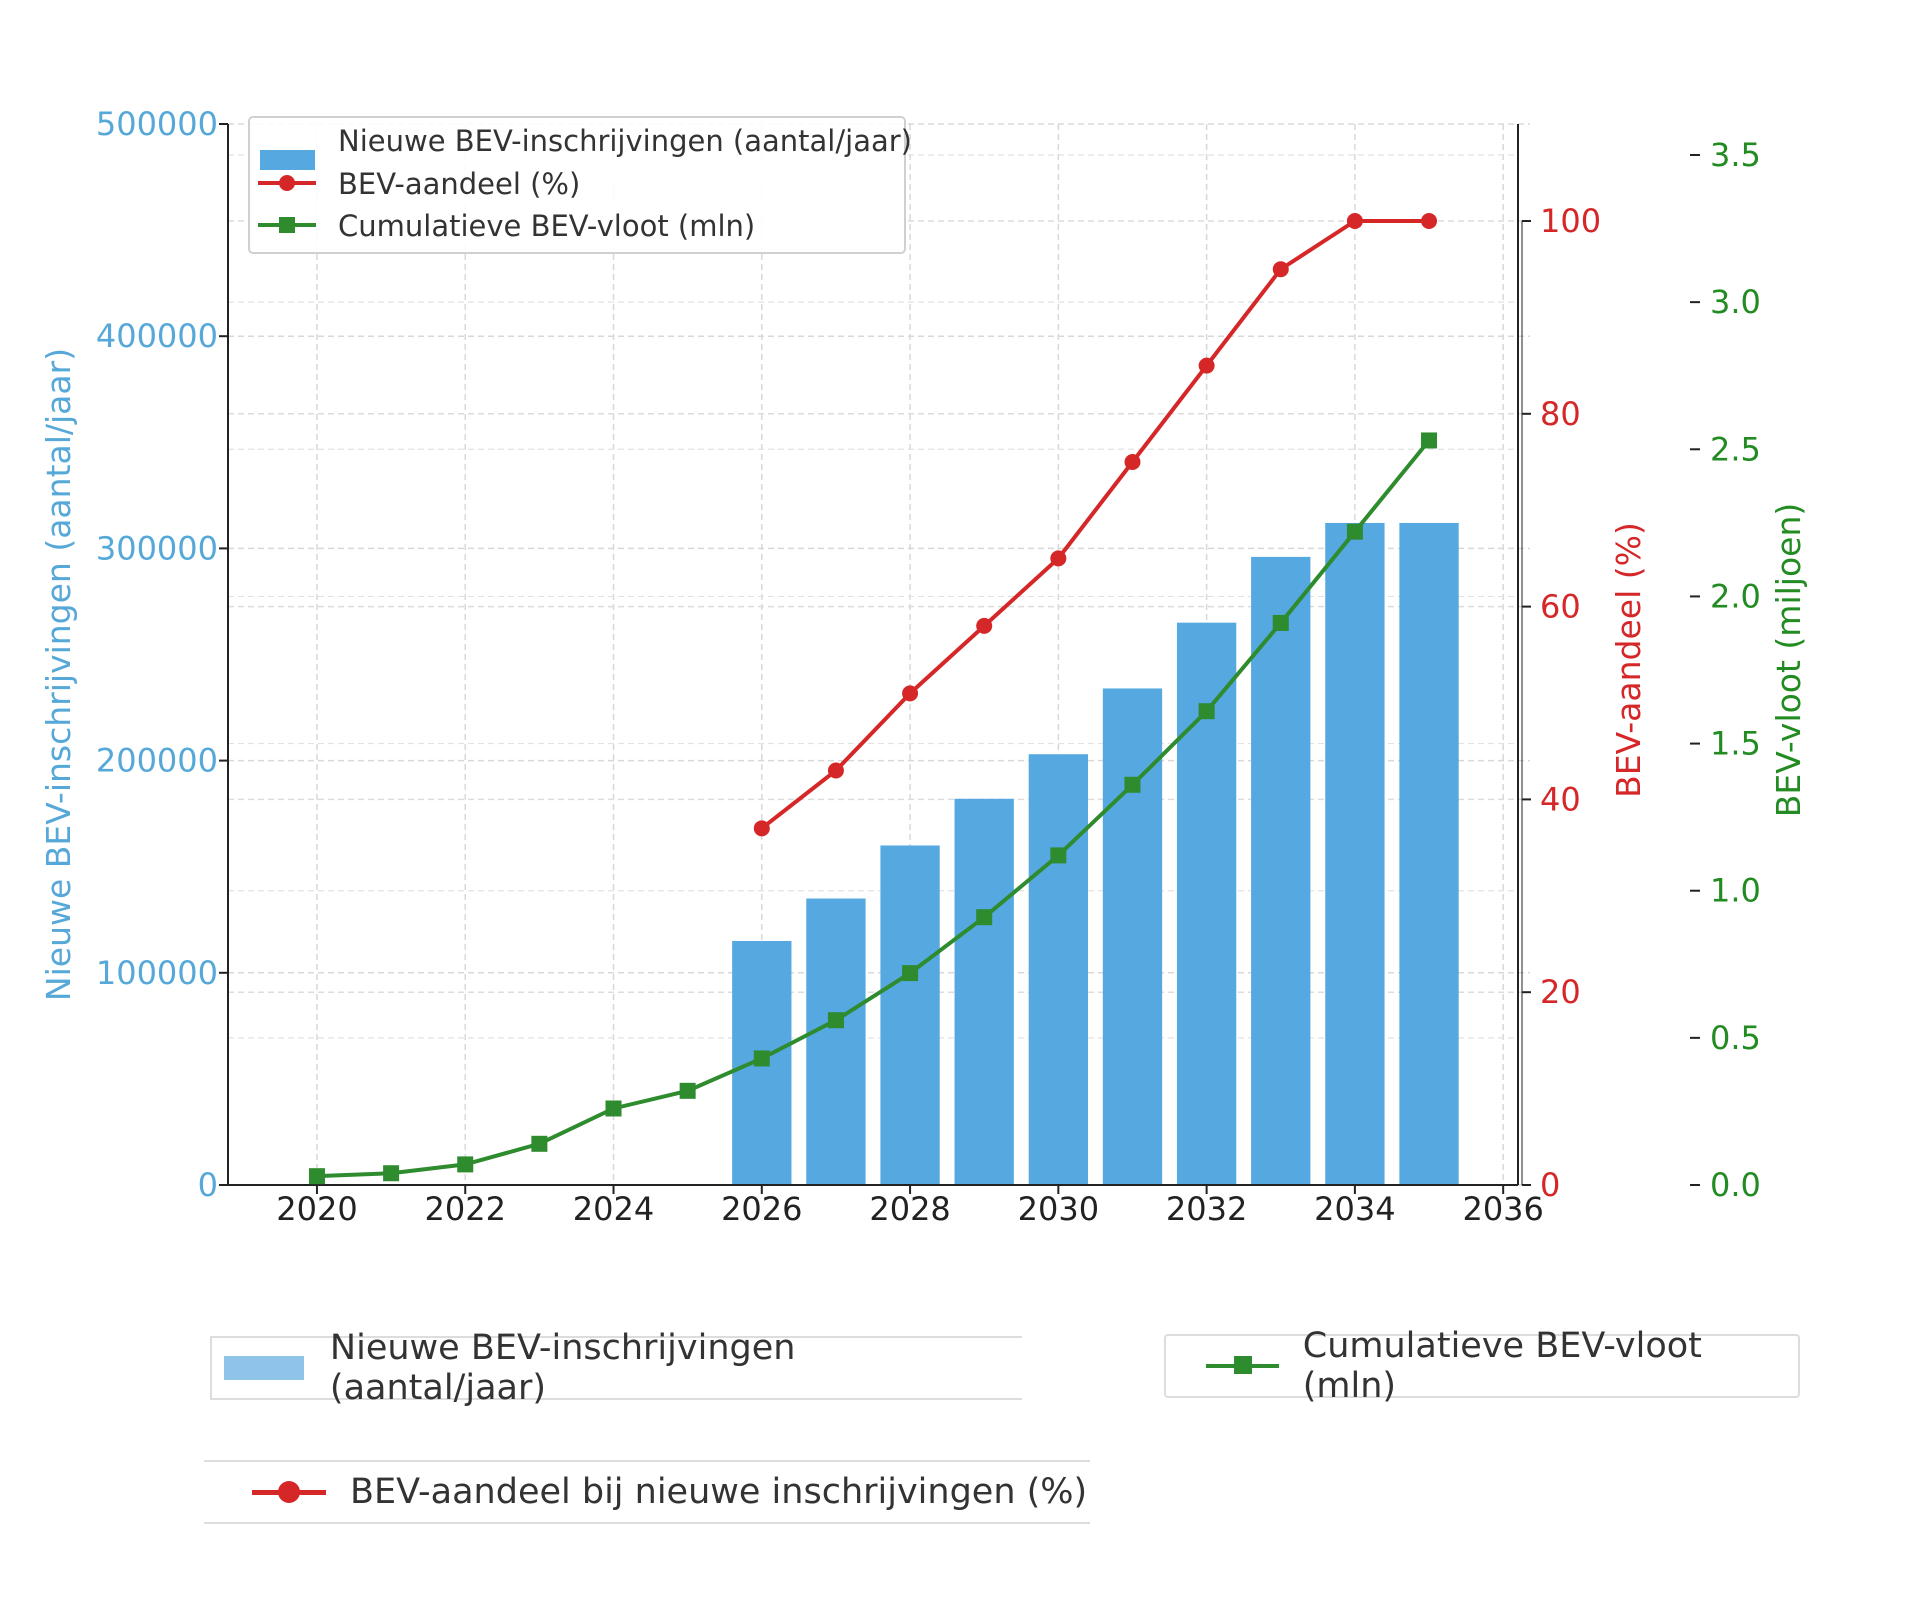 The width and height of the screenshot is (1920, 1600). Describe the element at coordinates (459, 184) in the screenshot. I see `inner-legend-label: BEV-aandeel (%)` at that location.